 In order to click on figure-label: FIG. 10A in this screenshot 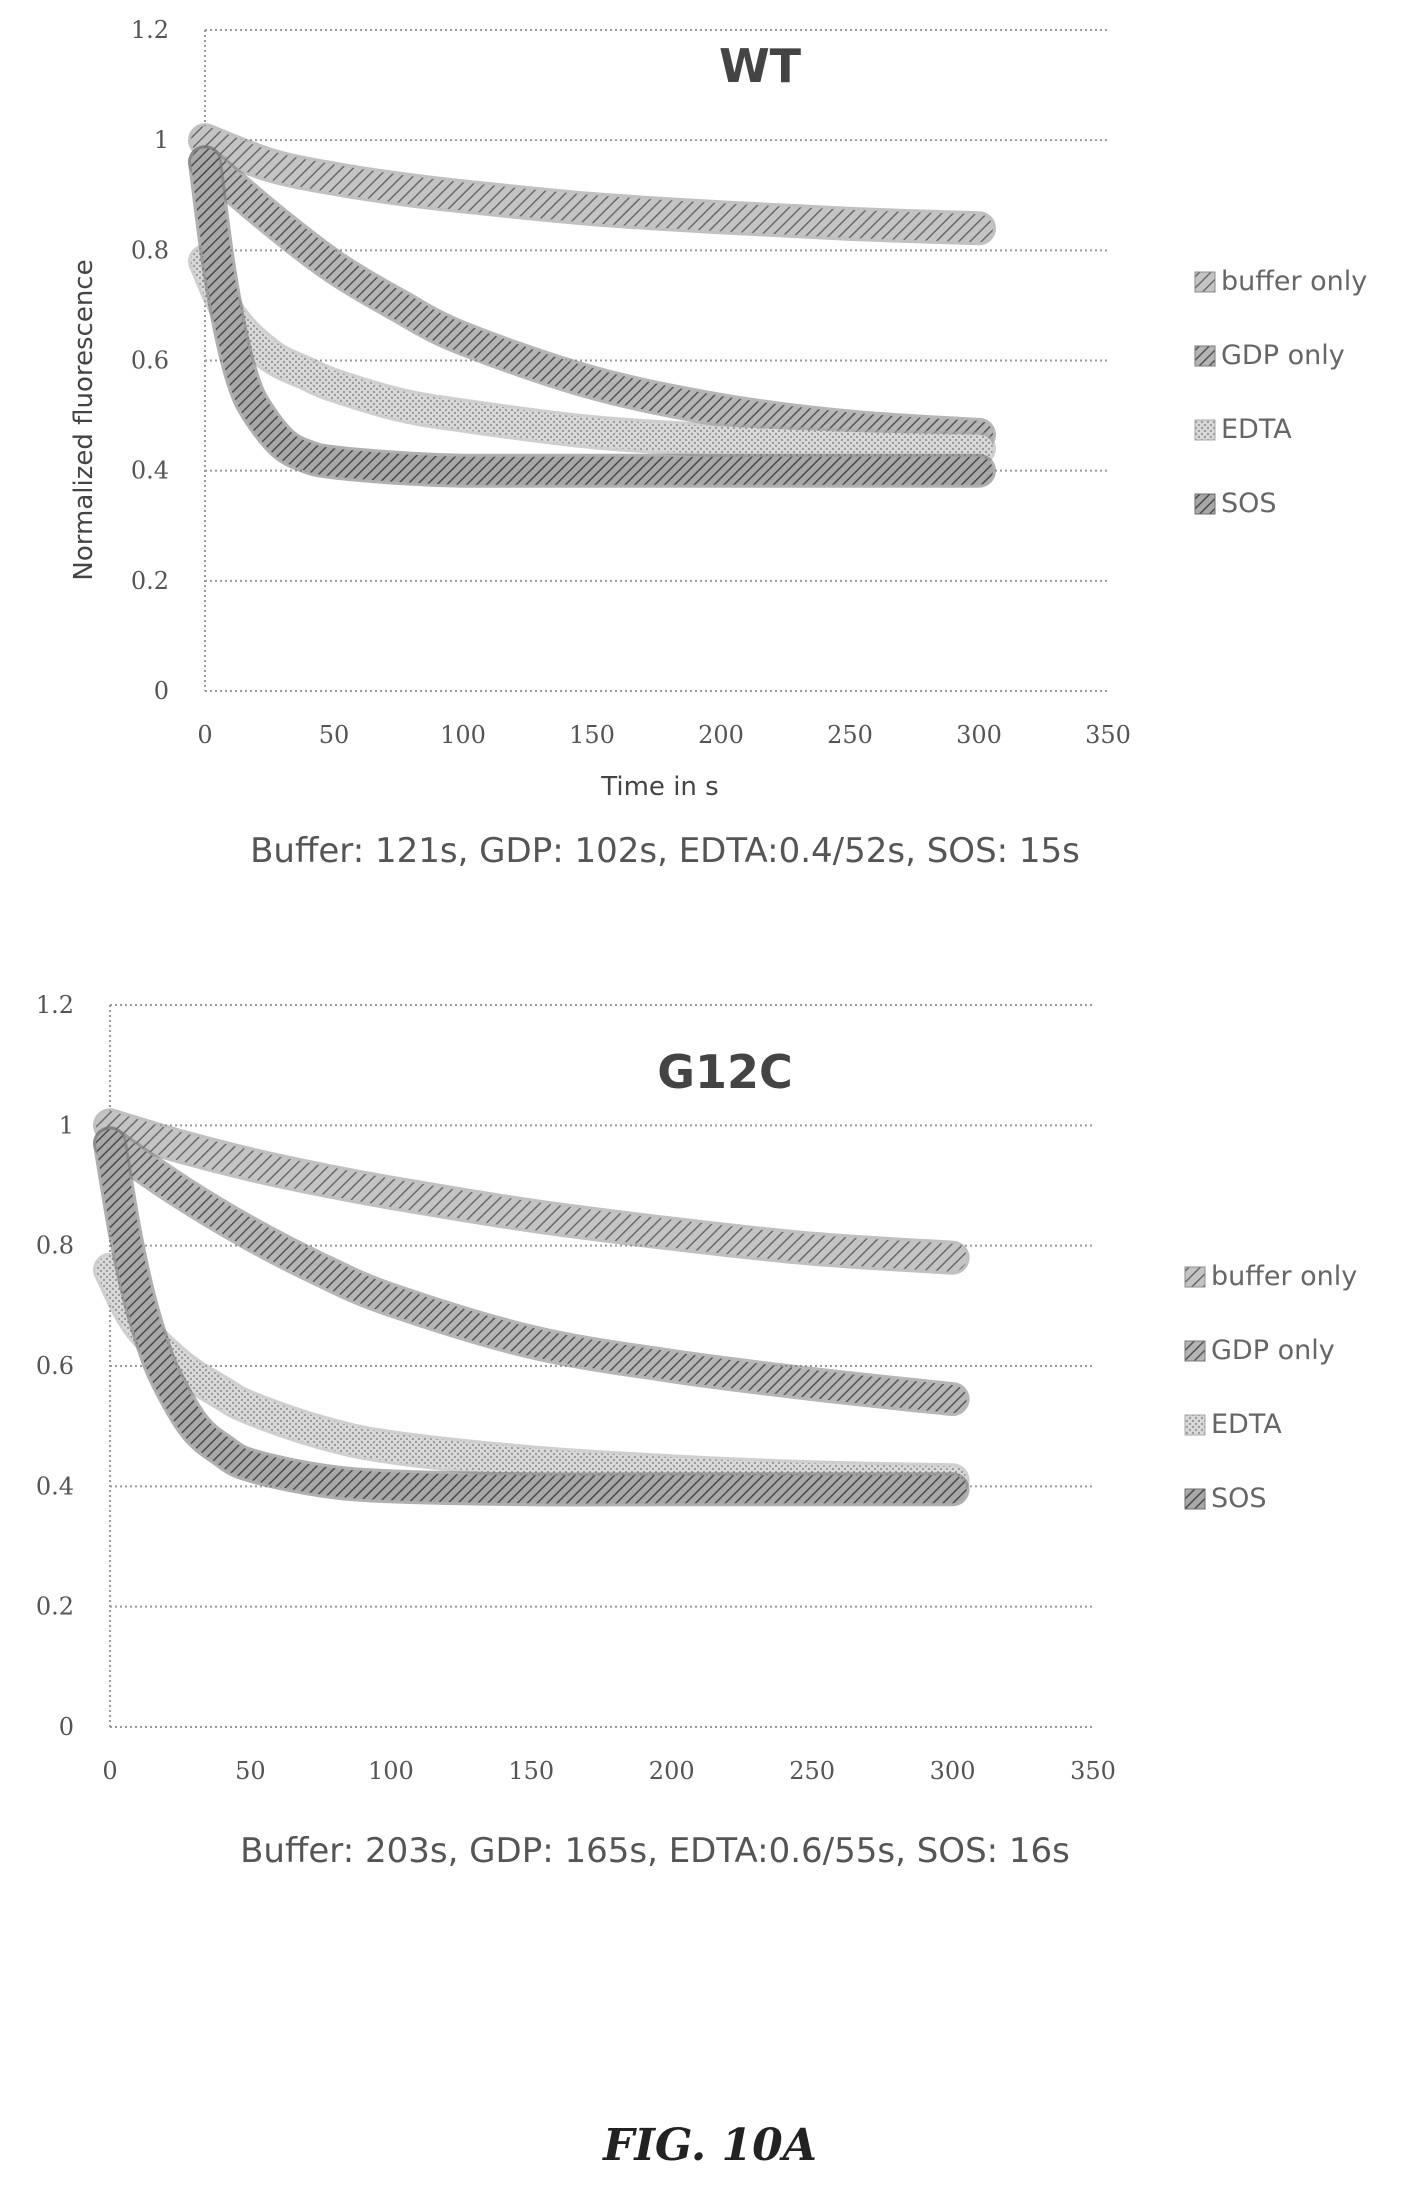, I will do `click(709, 2145)`.